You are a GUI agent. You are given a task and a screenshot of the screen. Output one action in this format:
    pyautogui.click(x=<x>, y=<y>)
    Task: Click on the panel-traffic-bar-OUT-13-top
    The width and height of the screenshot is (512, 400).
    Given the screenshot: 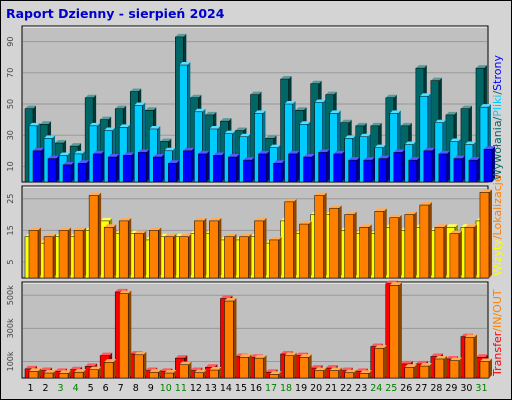 What is the action you would take?
    pyautogui.click(x=215, y=369)
    